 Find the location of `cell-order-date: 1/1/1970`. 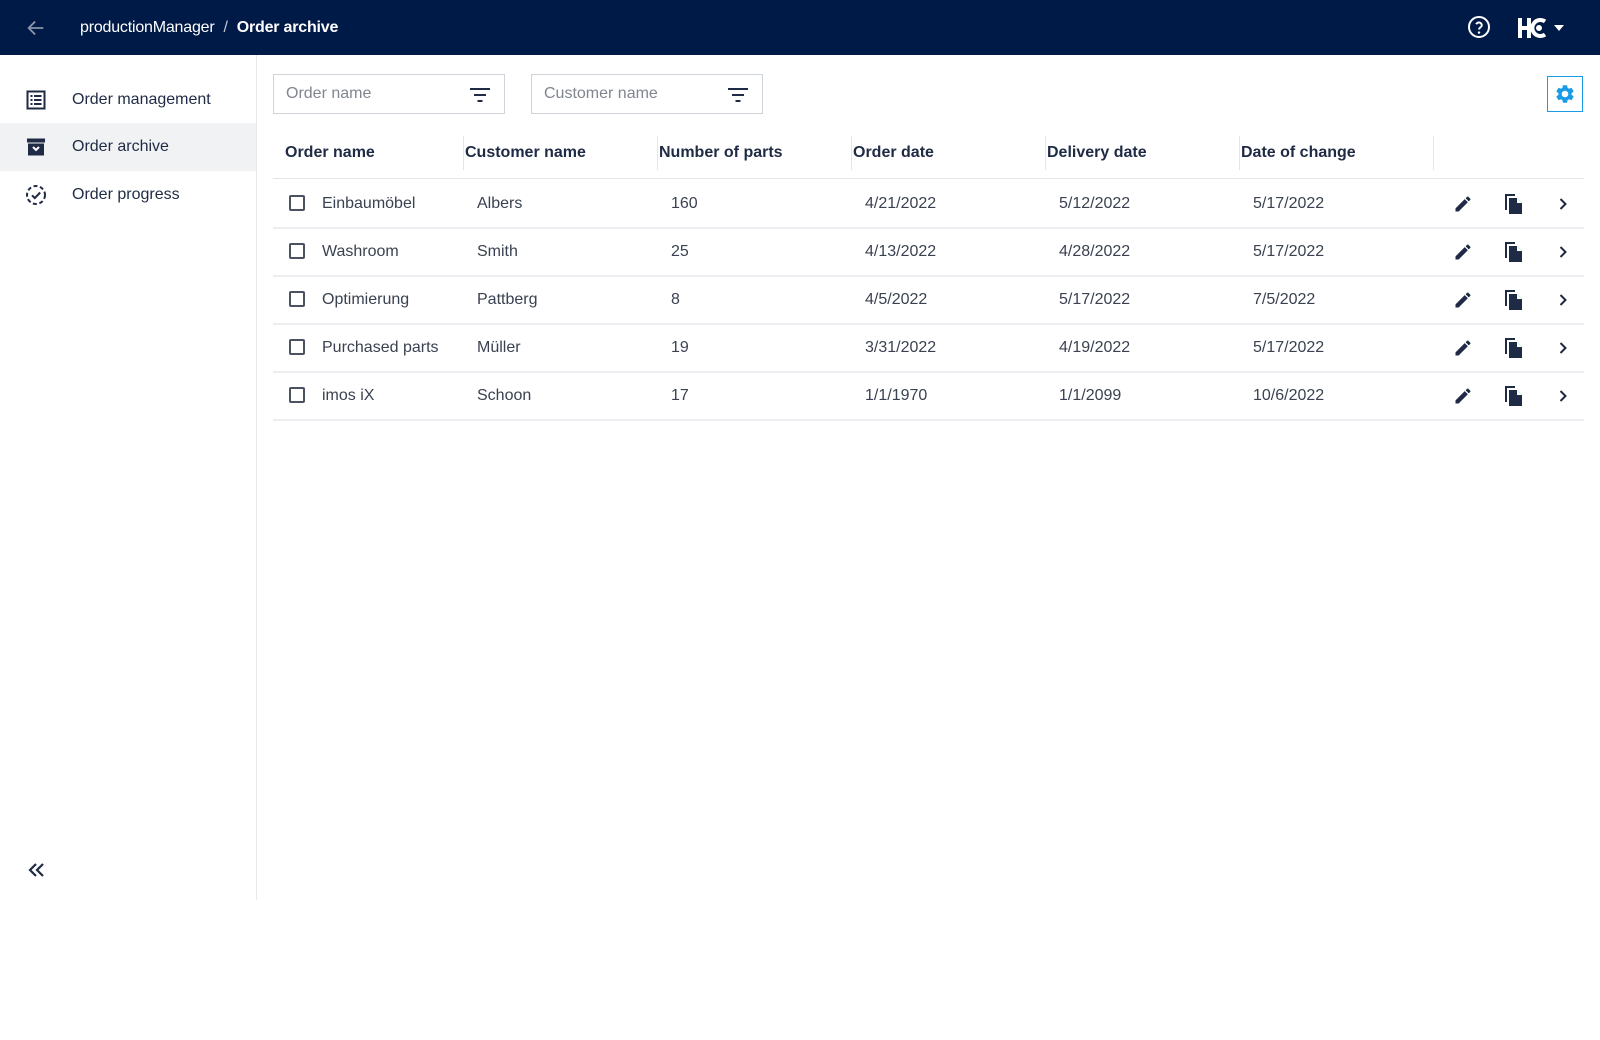

cell-order-date: 1/1/1970 is located at coordinates (896, 395).